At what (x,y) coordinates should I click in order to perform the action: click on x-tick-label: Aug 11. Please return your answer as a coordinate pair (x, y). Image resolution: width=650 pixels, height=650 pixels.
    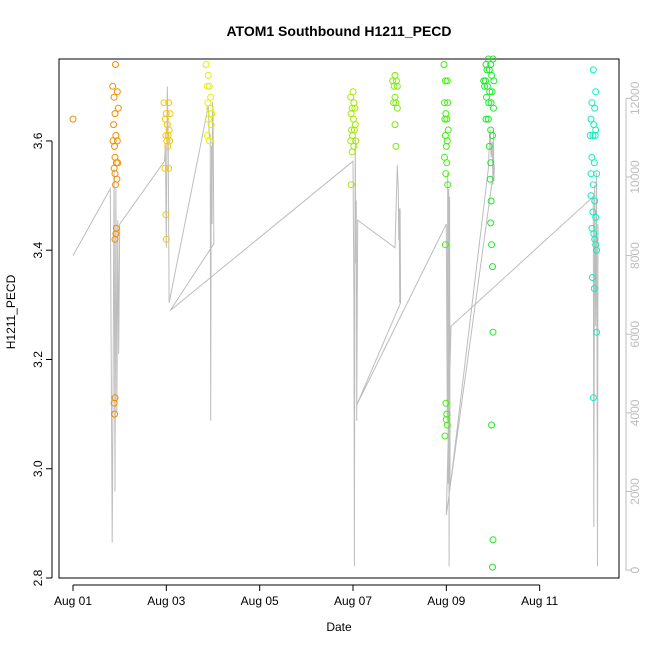
    Looking at the image, I should click on (539, 601).